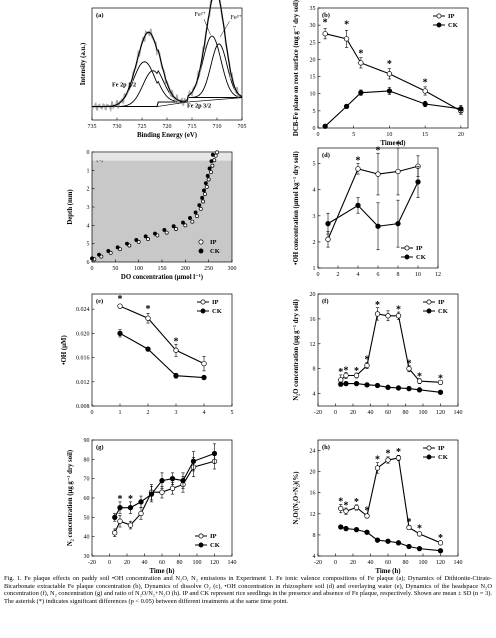 The image size is (496, 638). I want to click on x-tick-label: 250, so click(208, 269).